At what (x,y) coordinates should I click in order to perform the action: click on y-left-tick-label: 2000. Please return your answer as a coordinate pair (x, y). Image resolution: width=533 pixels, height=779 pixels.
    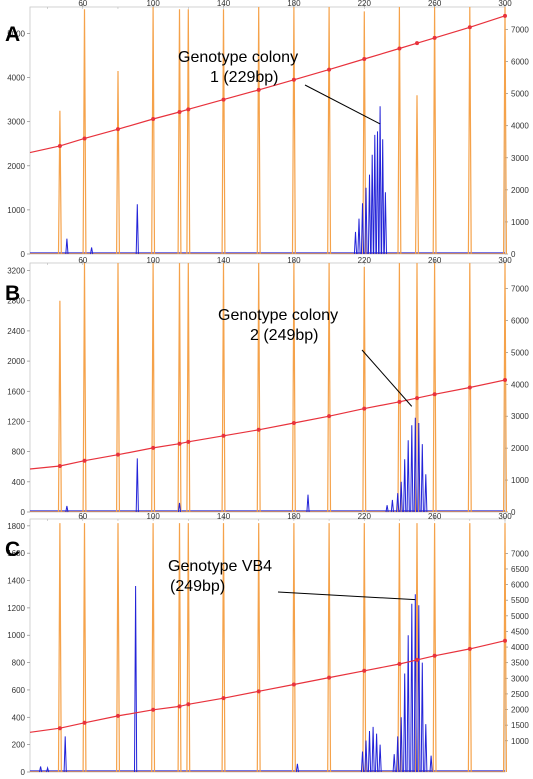
    Looking at the image, I should click on (16, 166).